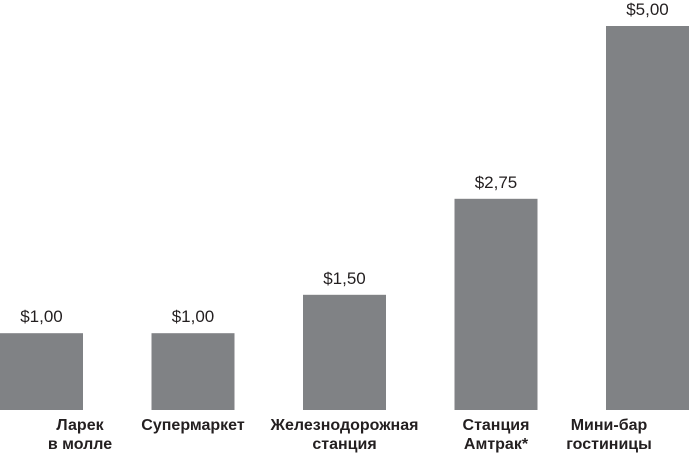 The image size is (689, 460). Describe the element at coordinates (496, 182) in the screenshot. I see `value-label: $2,75` at that location.